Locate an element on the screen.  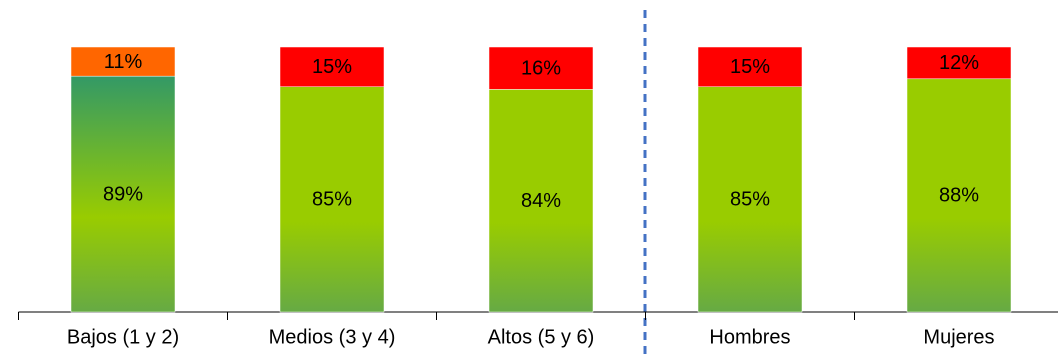
value-label: 12% is located at coordinates (959, 63).